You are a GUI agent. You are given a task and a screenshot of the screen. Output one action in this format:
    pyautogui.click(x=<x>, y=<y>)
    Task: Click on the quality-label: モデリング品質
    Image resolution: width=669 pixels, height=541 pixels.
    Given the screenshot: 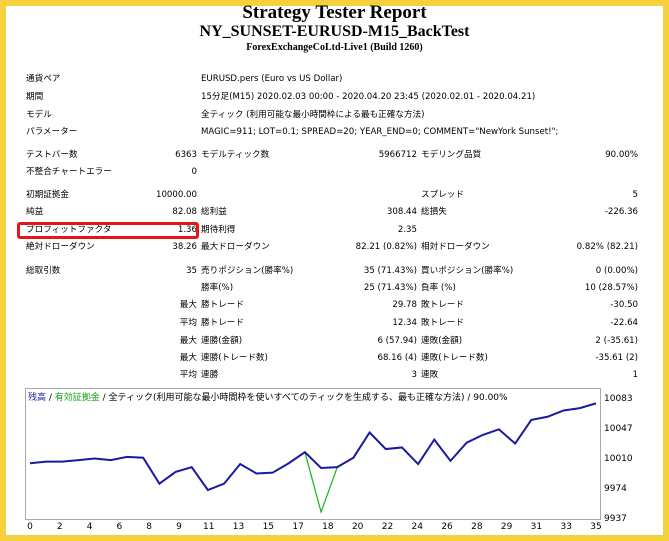 What is the action you would take?
    pyautogui.click(x=451, y=155)
    